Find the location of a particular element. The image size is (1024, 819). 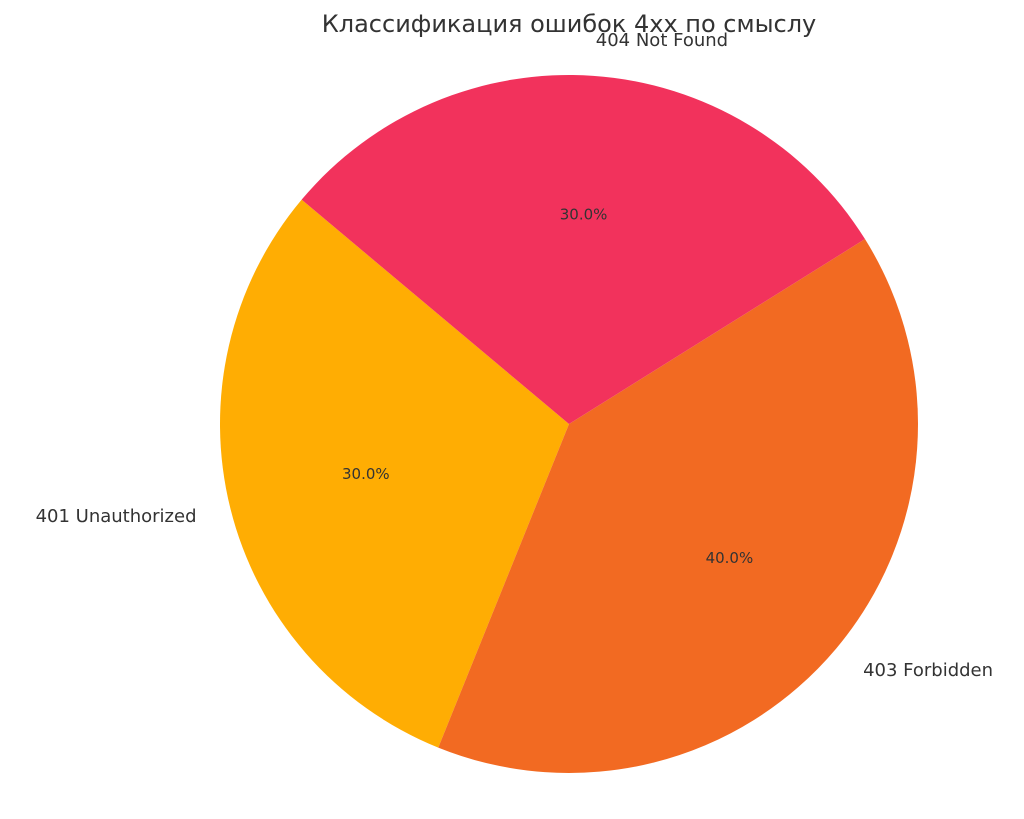

slice-label: 401 Unauthorized is located at coordinates (116, 516).